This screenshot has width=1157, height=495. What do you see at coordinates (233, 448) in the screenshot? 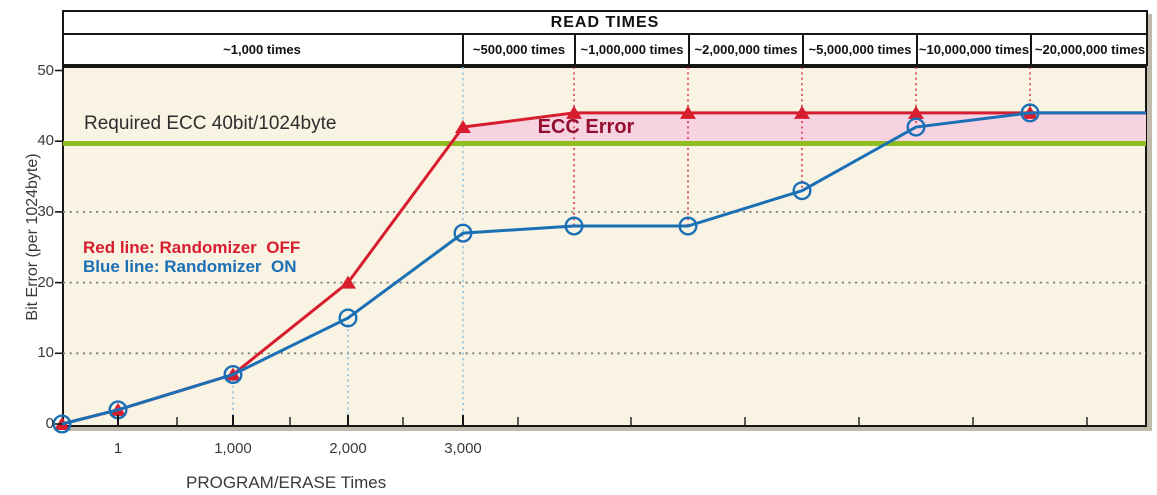
I see `x-tick-label: 1,000` at bounding box center [233, 448].